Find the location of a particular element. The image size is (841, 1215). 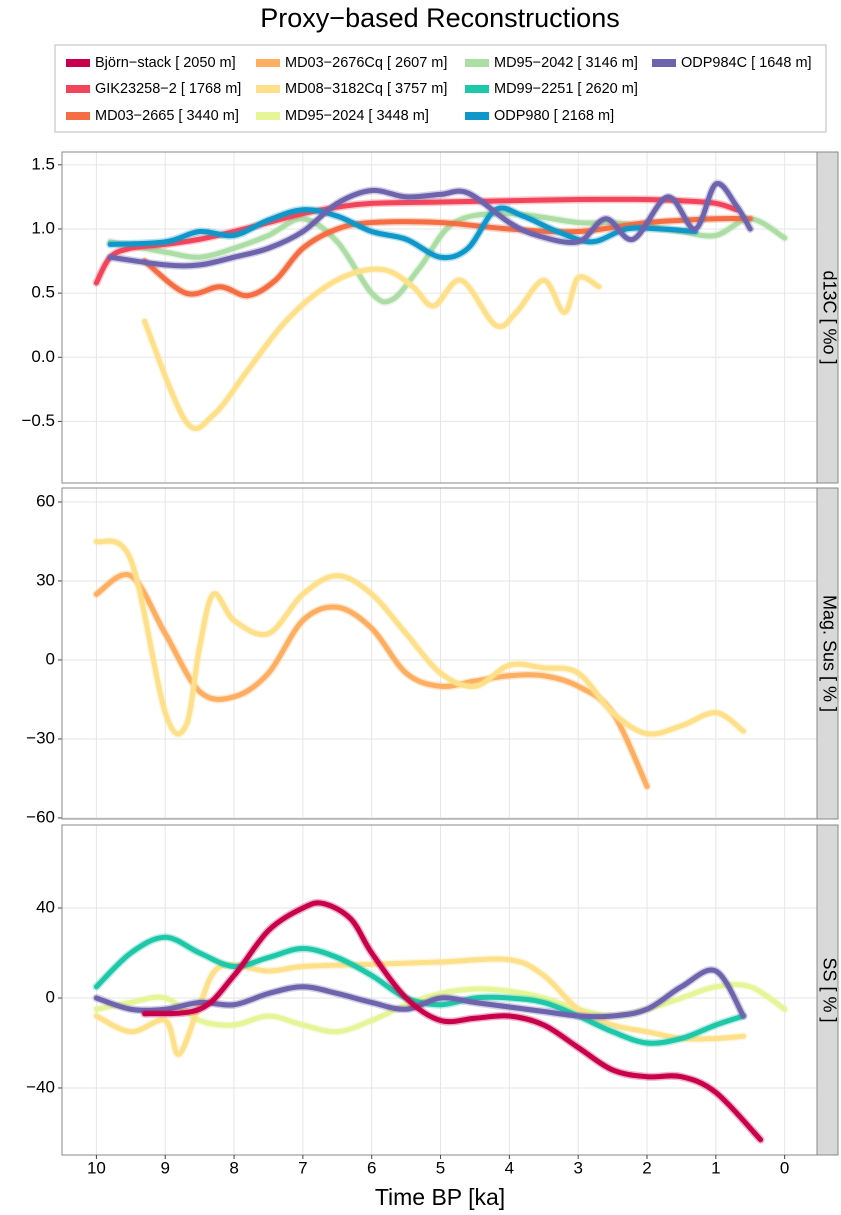

legend-label: ODP980 [ 2168 m] is located at coordinates (554, 116).